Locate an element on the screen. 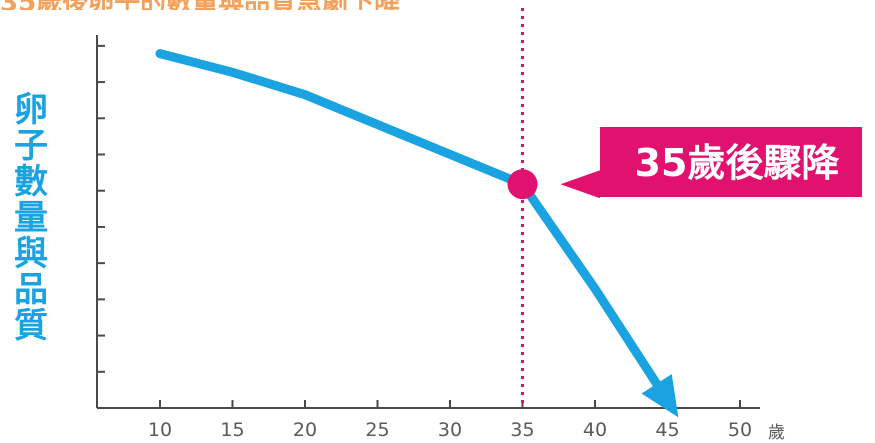 The image size is (875, 443). x-tick-label: 20 is located at coordinates (305, 430).